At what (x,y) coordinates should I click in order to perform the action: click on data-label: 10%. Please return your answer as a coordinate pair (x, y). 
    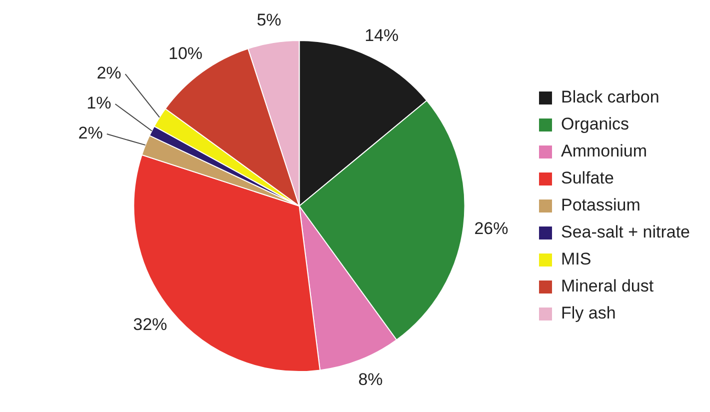
    Looking at the image, I should click on (185, 53).